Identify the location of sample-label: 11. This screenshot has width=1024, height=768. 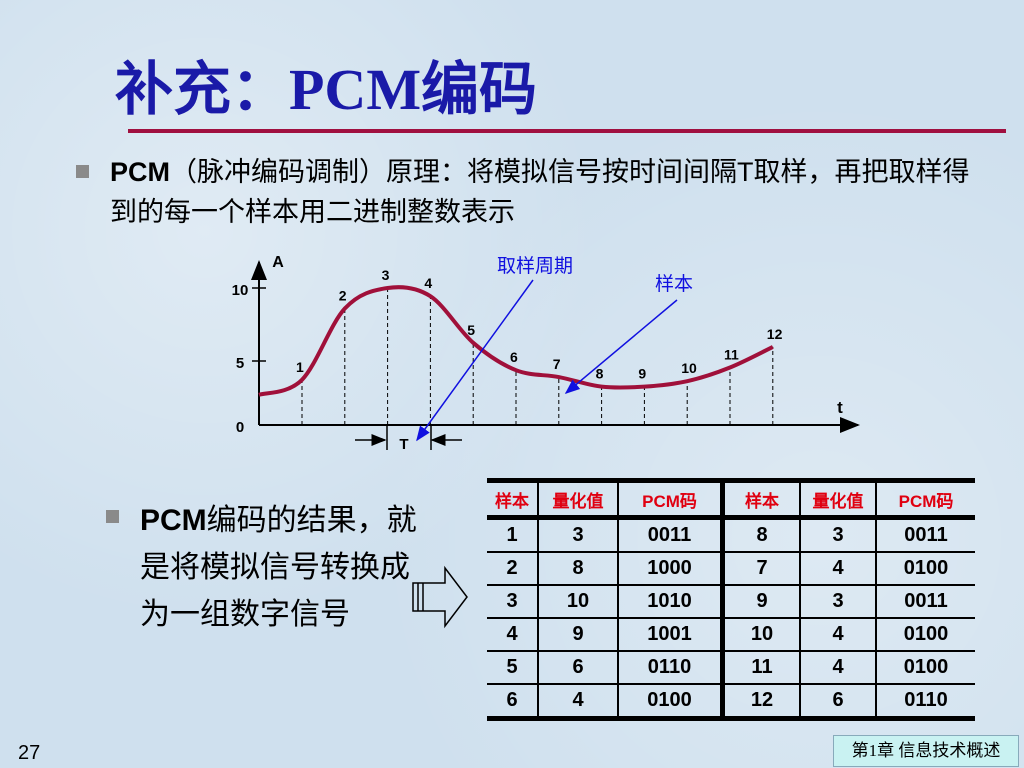
(731, 354).